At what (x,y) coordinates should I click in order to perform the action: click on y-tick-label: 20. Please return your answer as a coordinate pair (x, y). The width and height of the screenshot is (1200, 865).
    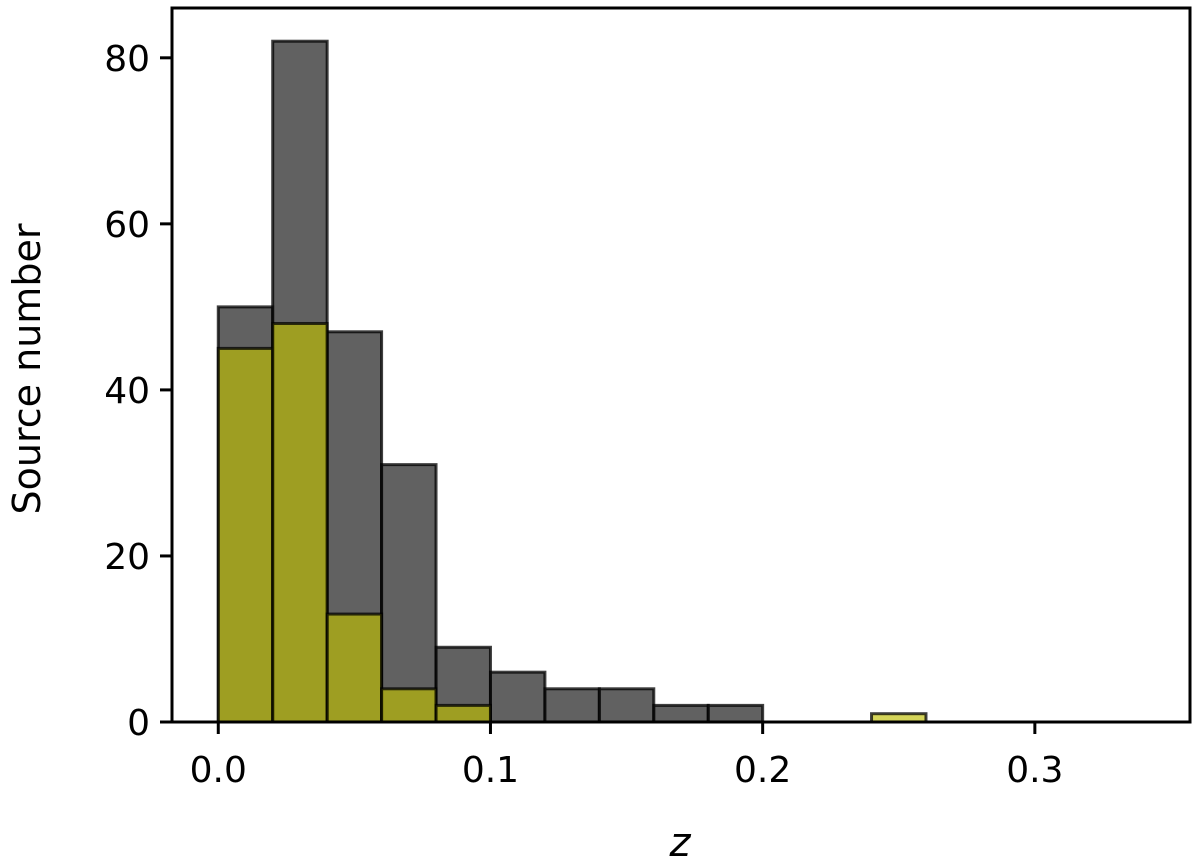
    Looking at the image, I should click on (127, 557).